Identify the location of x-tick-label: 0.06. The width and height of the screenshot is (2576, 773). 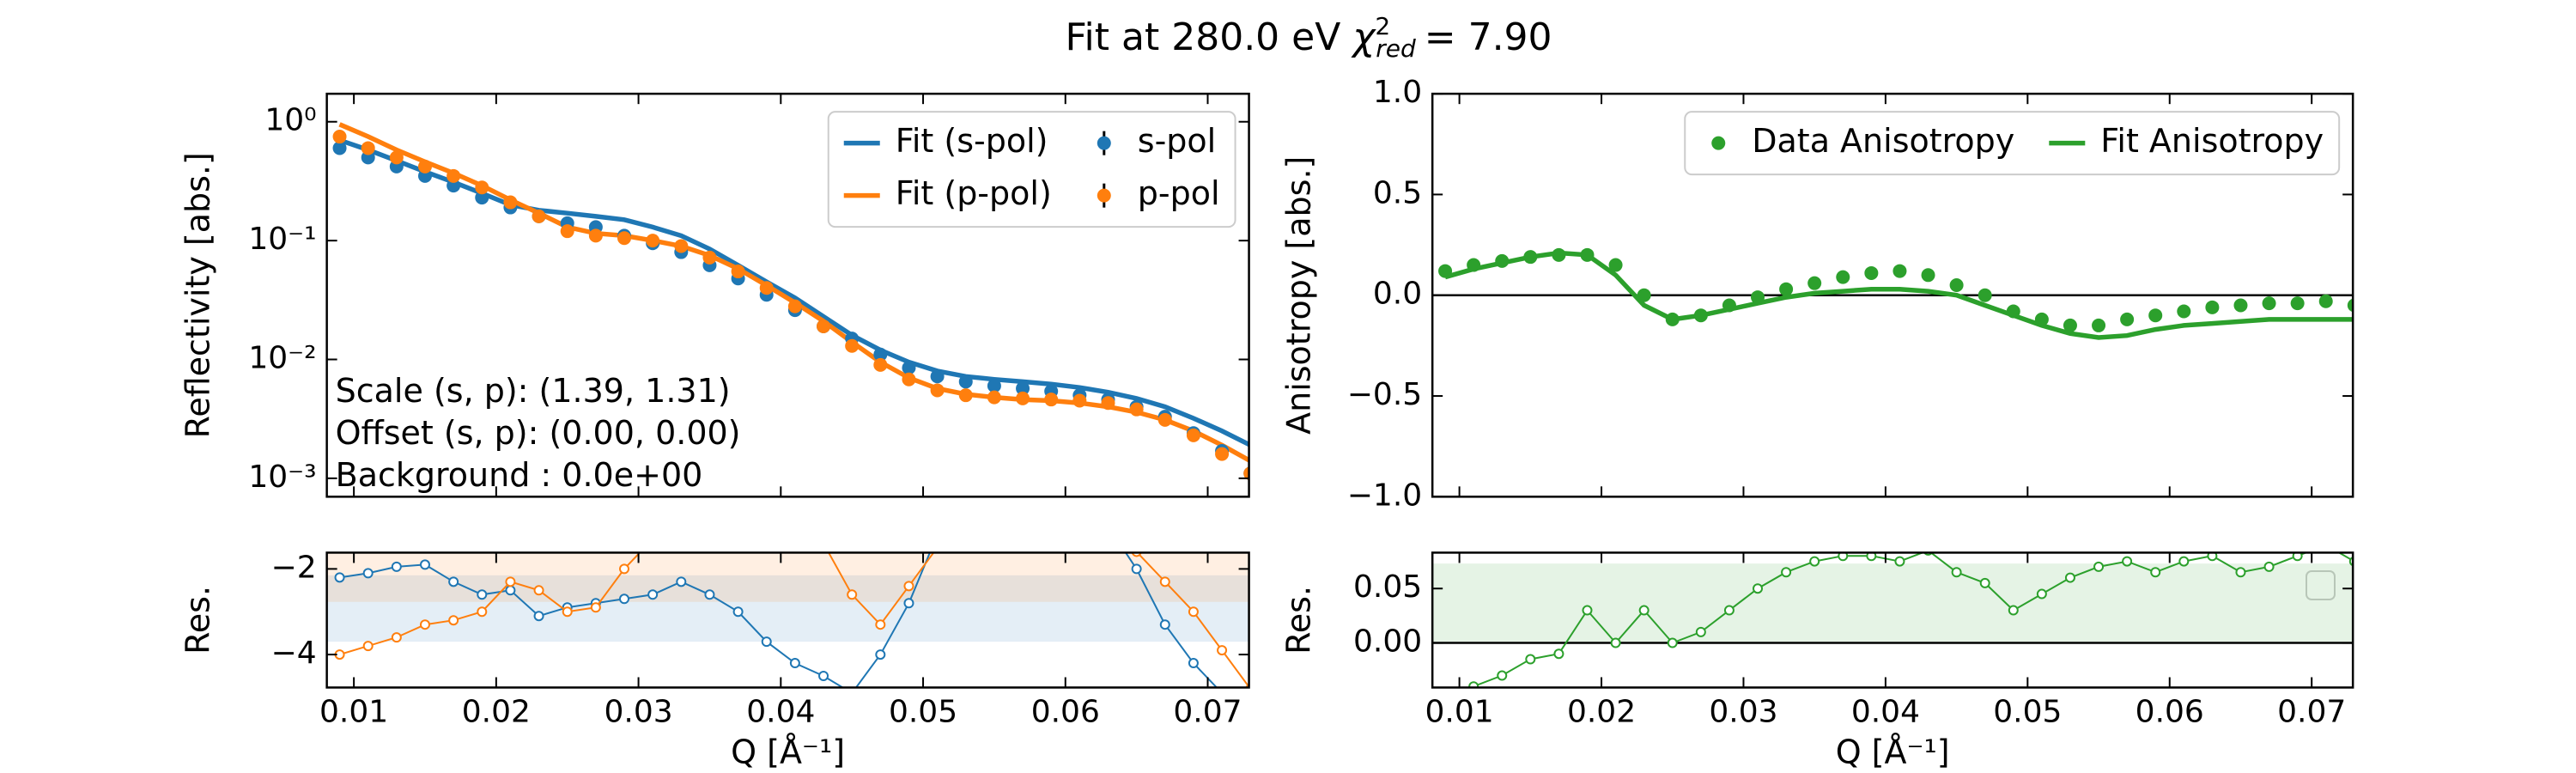
(1065, 711).